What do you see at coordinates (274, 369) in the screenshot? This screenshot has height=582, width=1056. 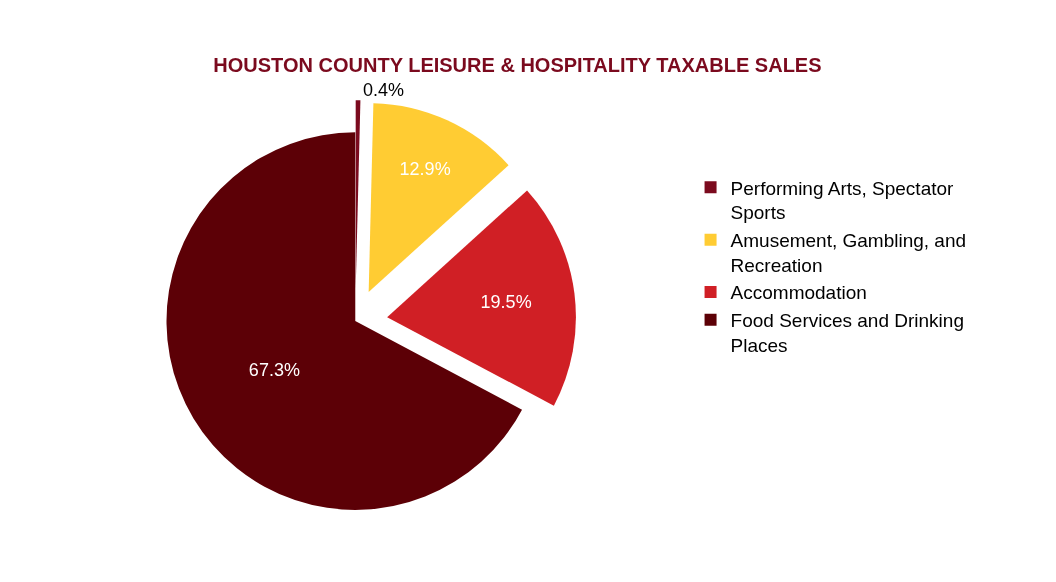 I see `data-label: 67.3%` at bounding box center [274, 369].